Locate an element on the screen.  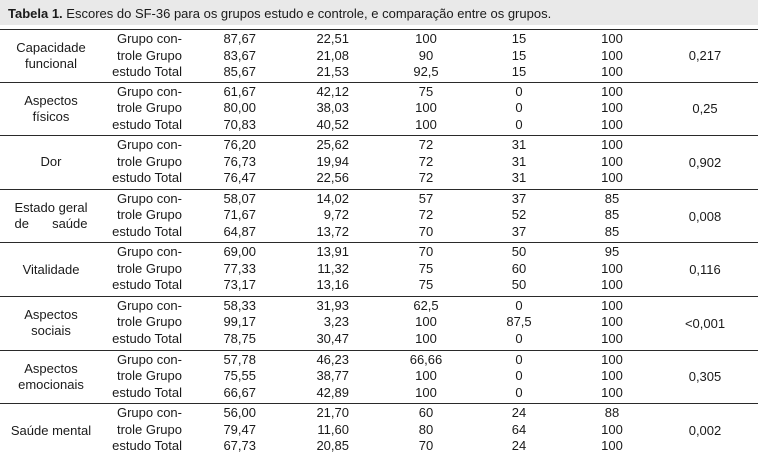
table-row: trole Grupo 76,73 19,94 72 31 100 is located at coordinates (379, 162).